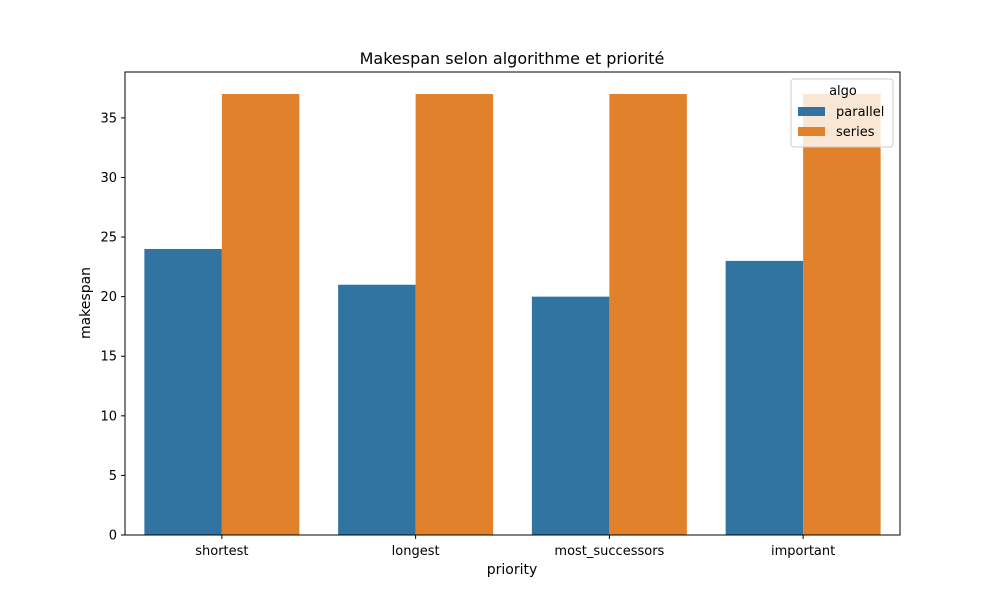 The image size is (1000, 604). Describe the element at coordinates (260, 315) in the screenshot. I see `bar-series-shortest` at that location.